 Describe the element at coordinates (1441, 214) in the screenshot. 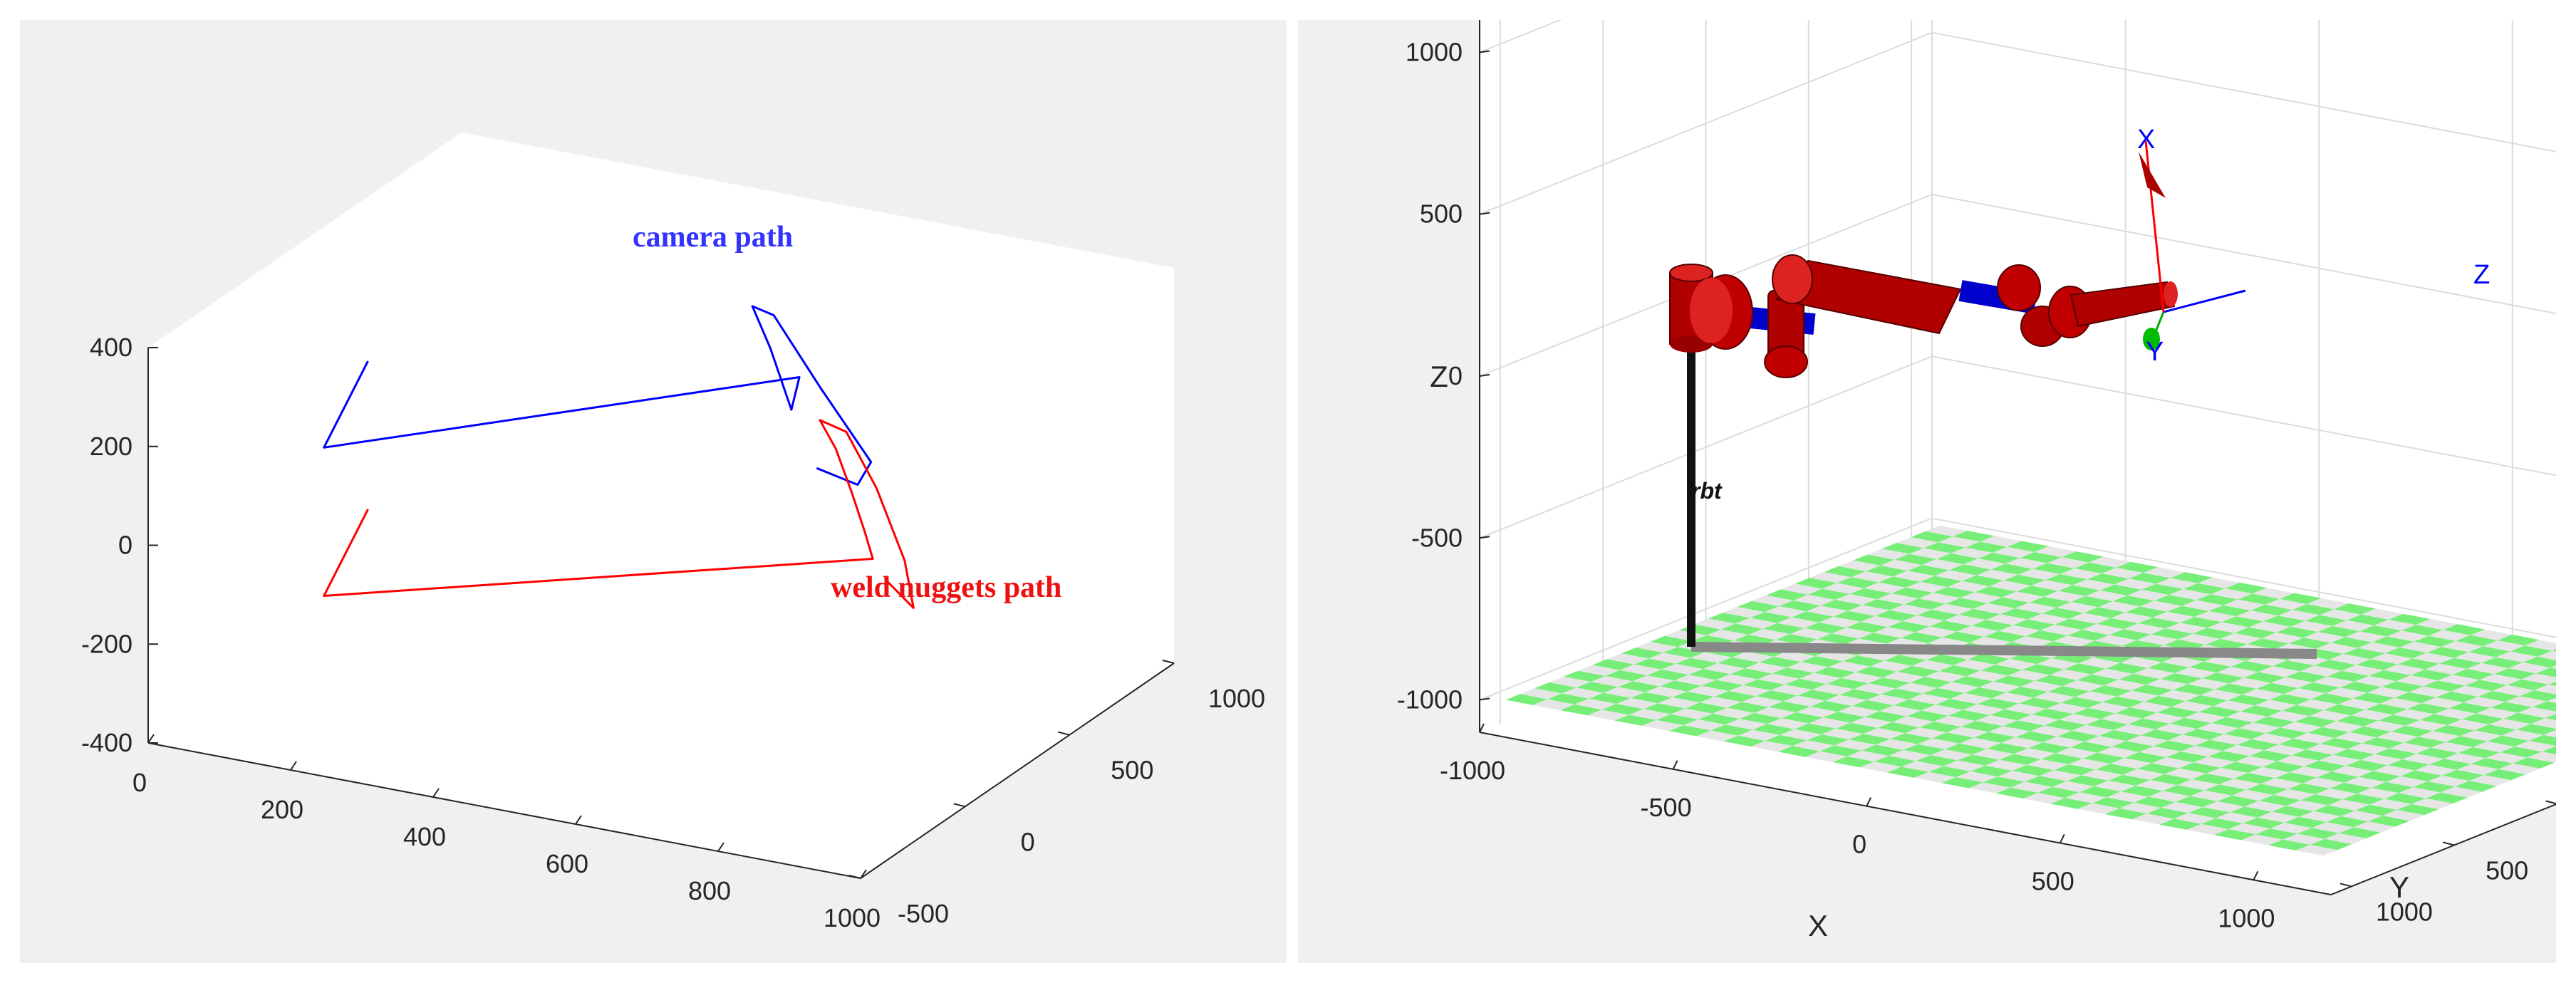

I see `z-tick-label: 500` at that location.